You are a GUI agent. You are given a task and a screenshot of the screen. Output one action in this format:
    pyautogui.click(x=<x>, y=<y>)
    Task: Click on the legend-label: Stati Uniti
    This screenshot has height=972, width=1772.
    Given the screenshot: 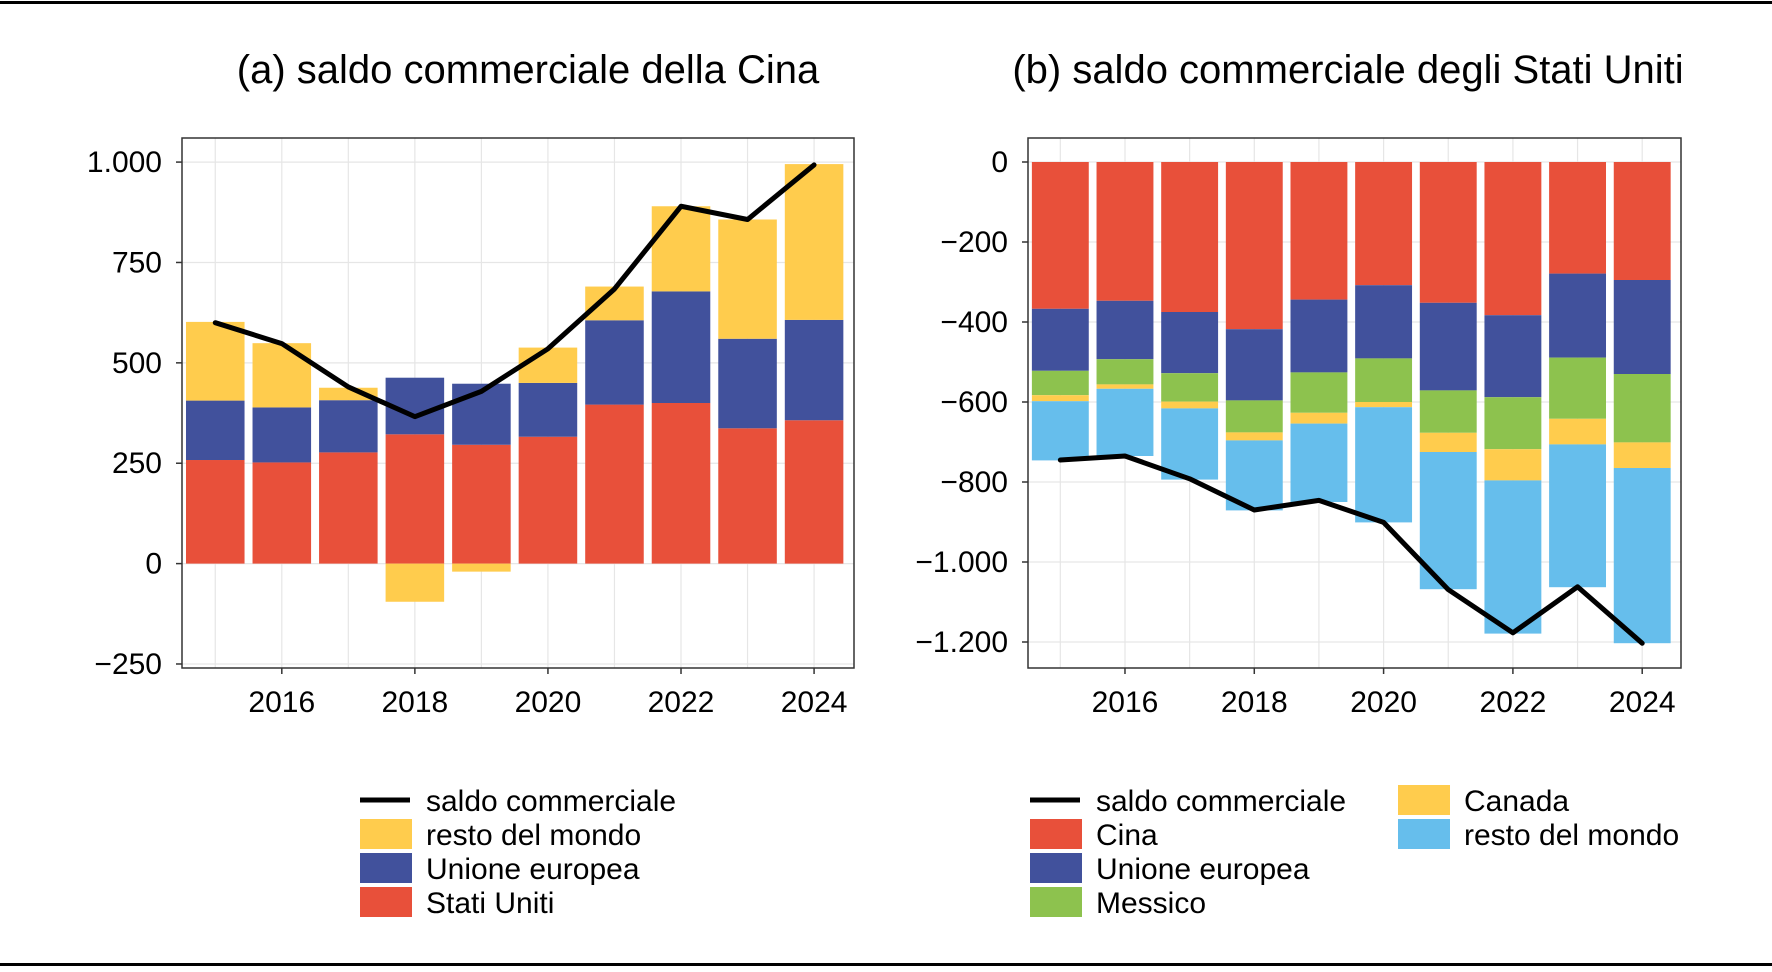 What is the action you would take?
    pyautogui.click(x=490, y=903)
    